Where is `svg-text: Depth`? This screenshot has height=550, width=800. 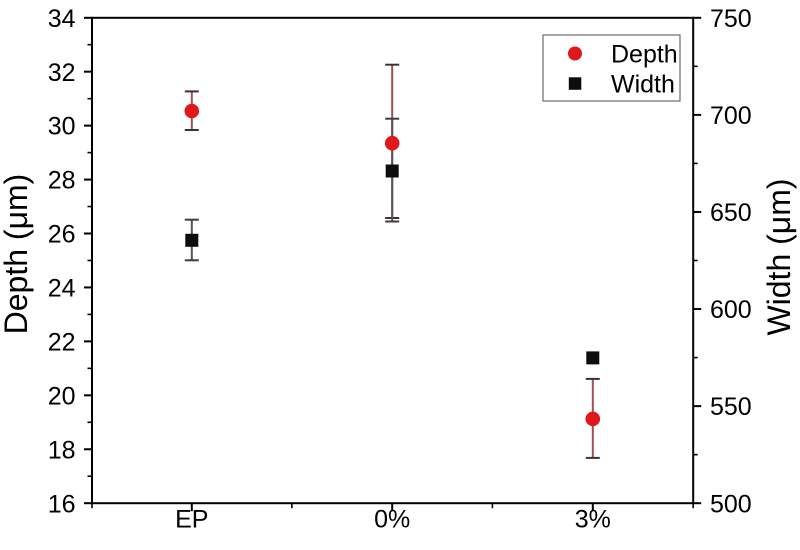 svg-text: Depth is located at coordinates (644, 55).